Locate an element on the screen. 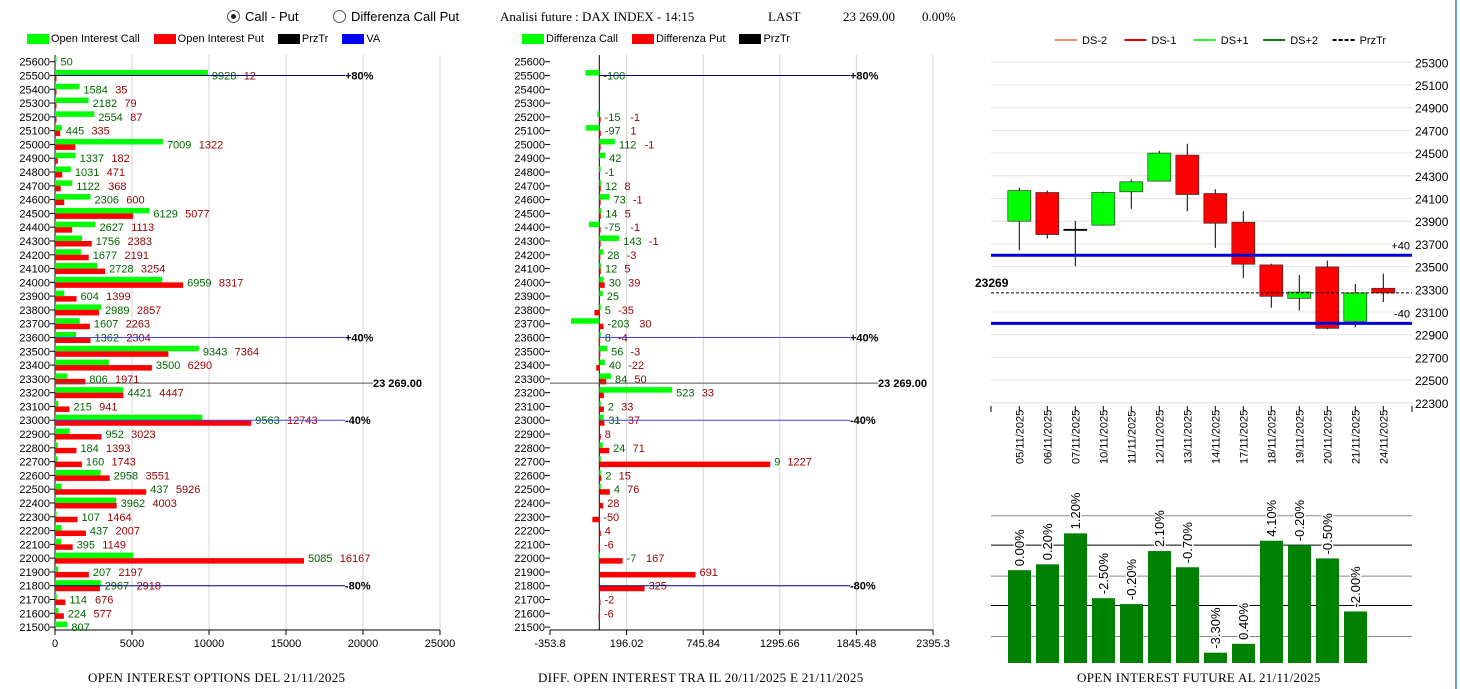  bar-value-label: -15 is located at coordinates (613, 118).